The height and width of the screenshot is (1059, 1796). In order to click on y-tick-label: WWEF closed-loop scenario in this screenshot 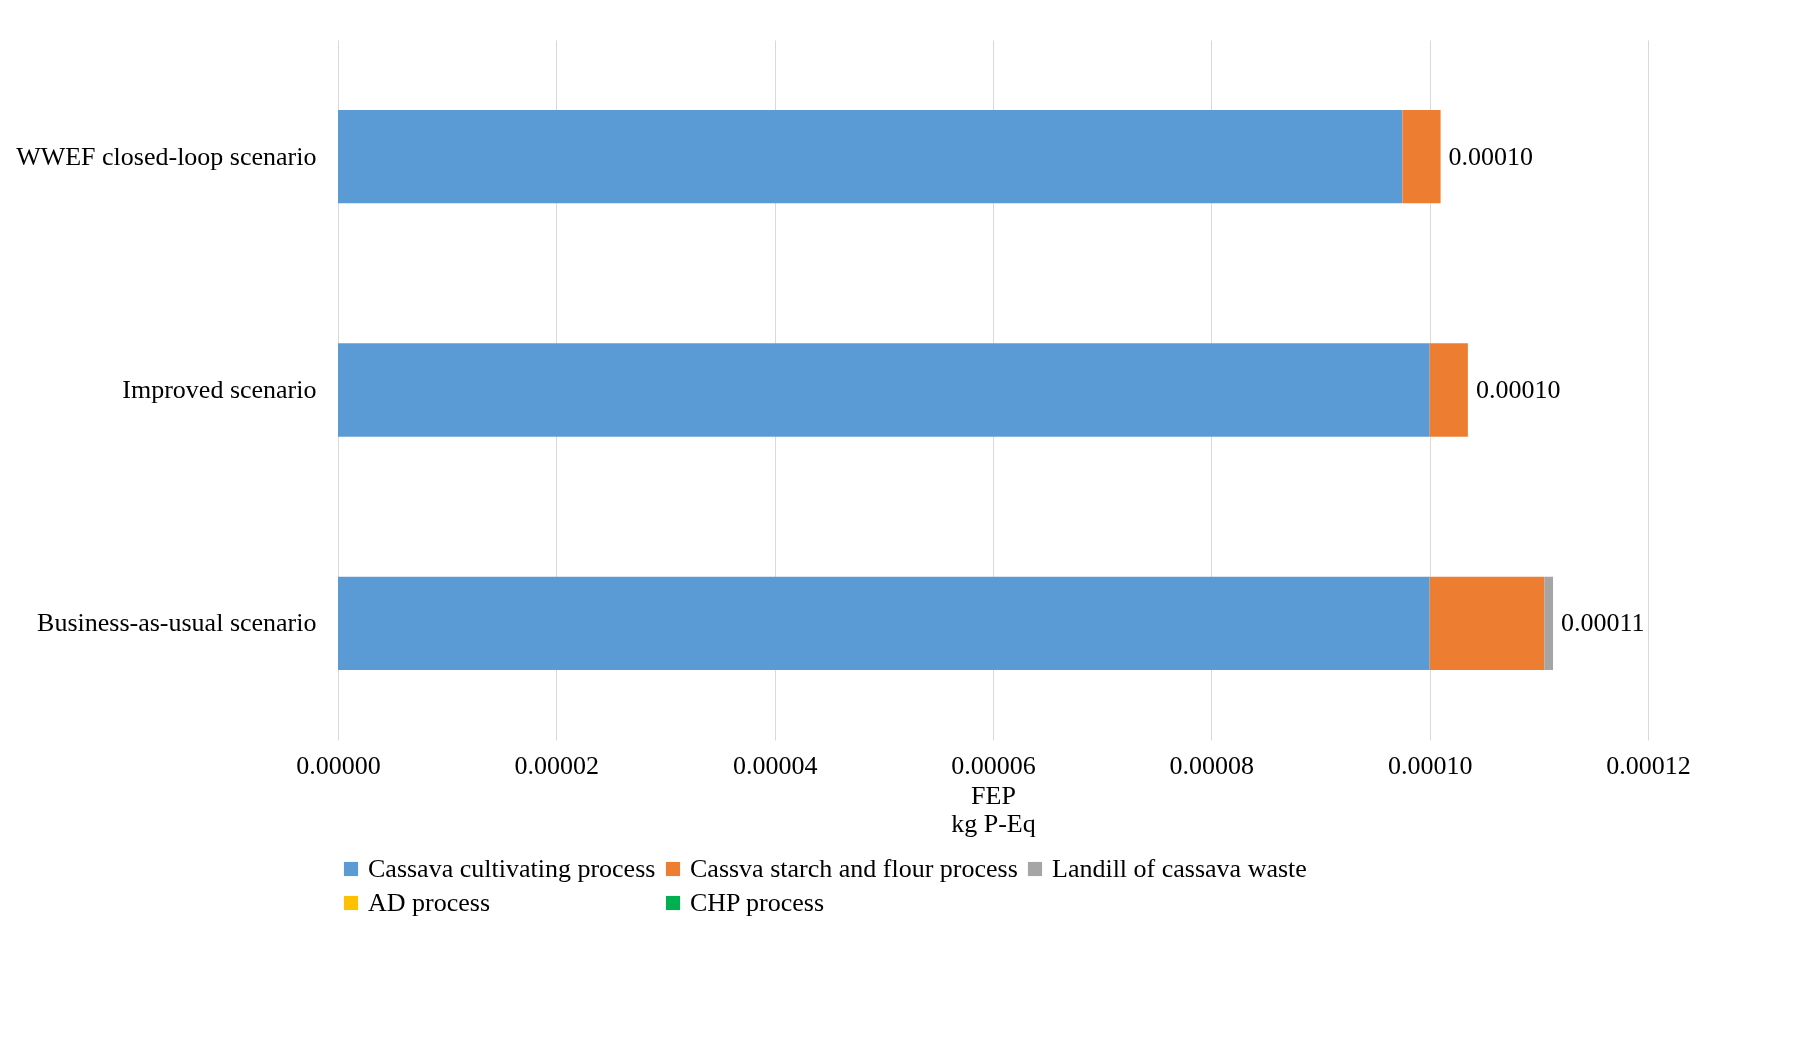, I will do `click(166, 156)`.